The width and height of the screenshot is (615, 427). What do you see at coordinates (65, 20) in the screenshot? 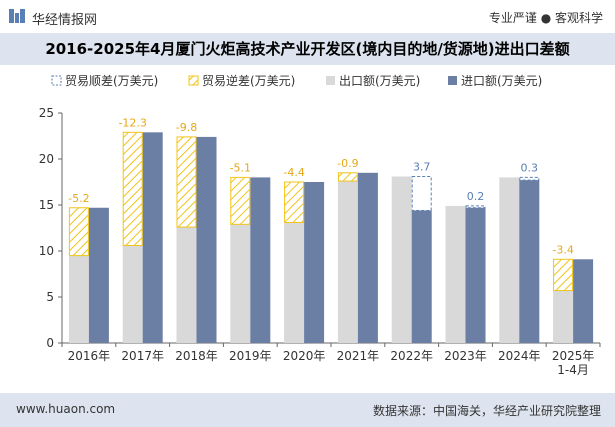
I see `brand-name: 华经情报网` at bounding box center [65, 20].